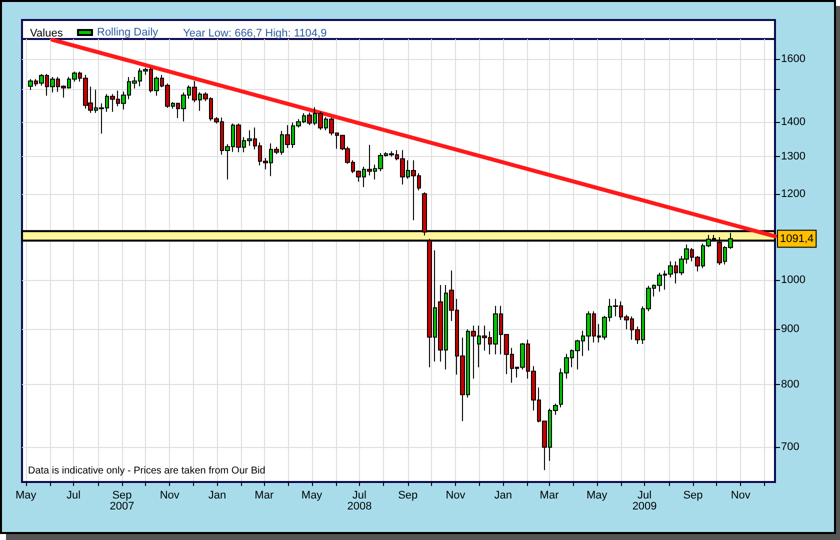 This screenshot has width=840, height=540. What do you see at coordinates (790, 447) in the screenshot?
I see `y-tick-label: 700` at bounding box center [790, 447].